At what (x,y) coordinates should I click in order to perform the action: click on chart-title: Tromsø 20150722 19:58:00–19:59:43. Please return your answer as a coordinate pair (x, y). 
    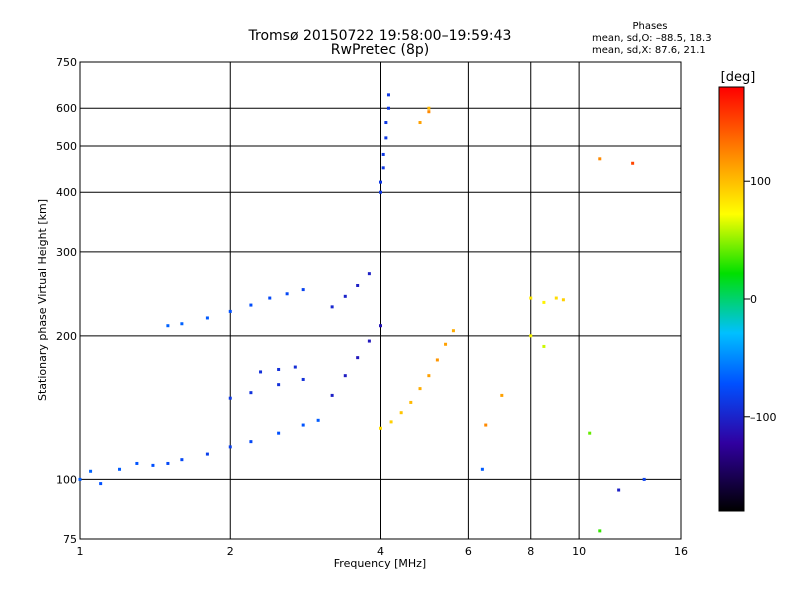
    Looking at the image, I should click on (380, 36).